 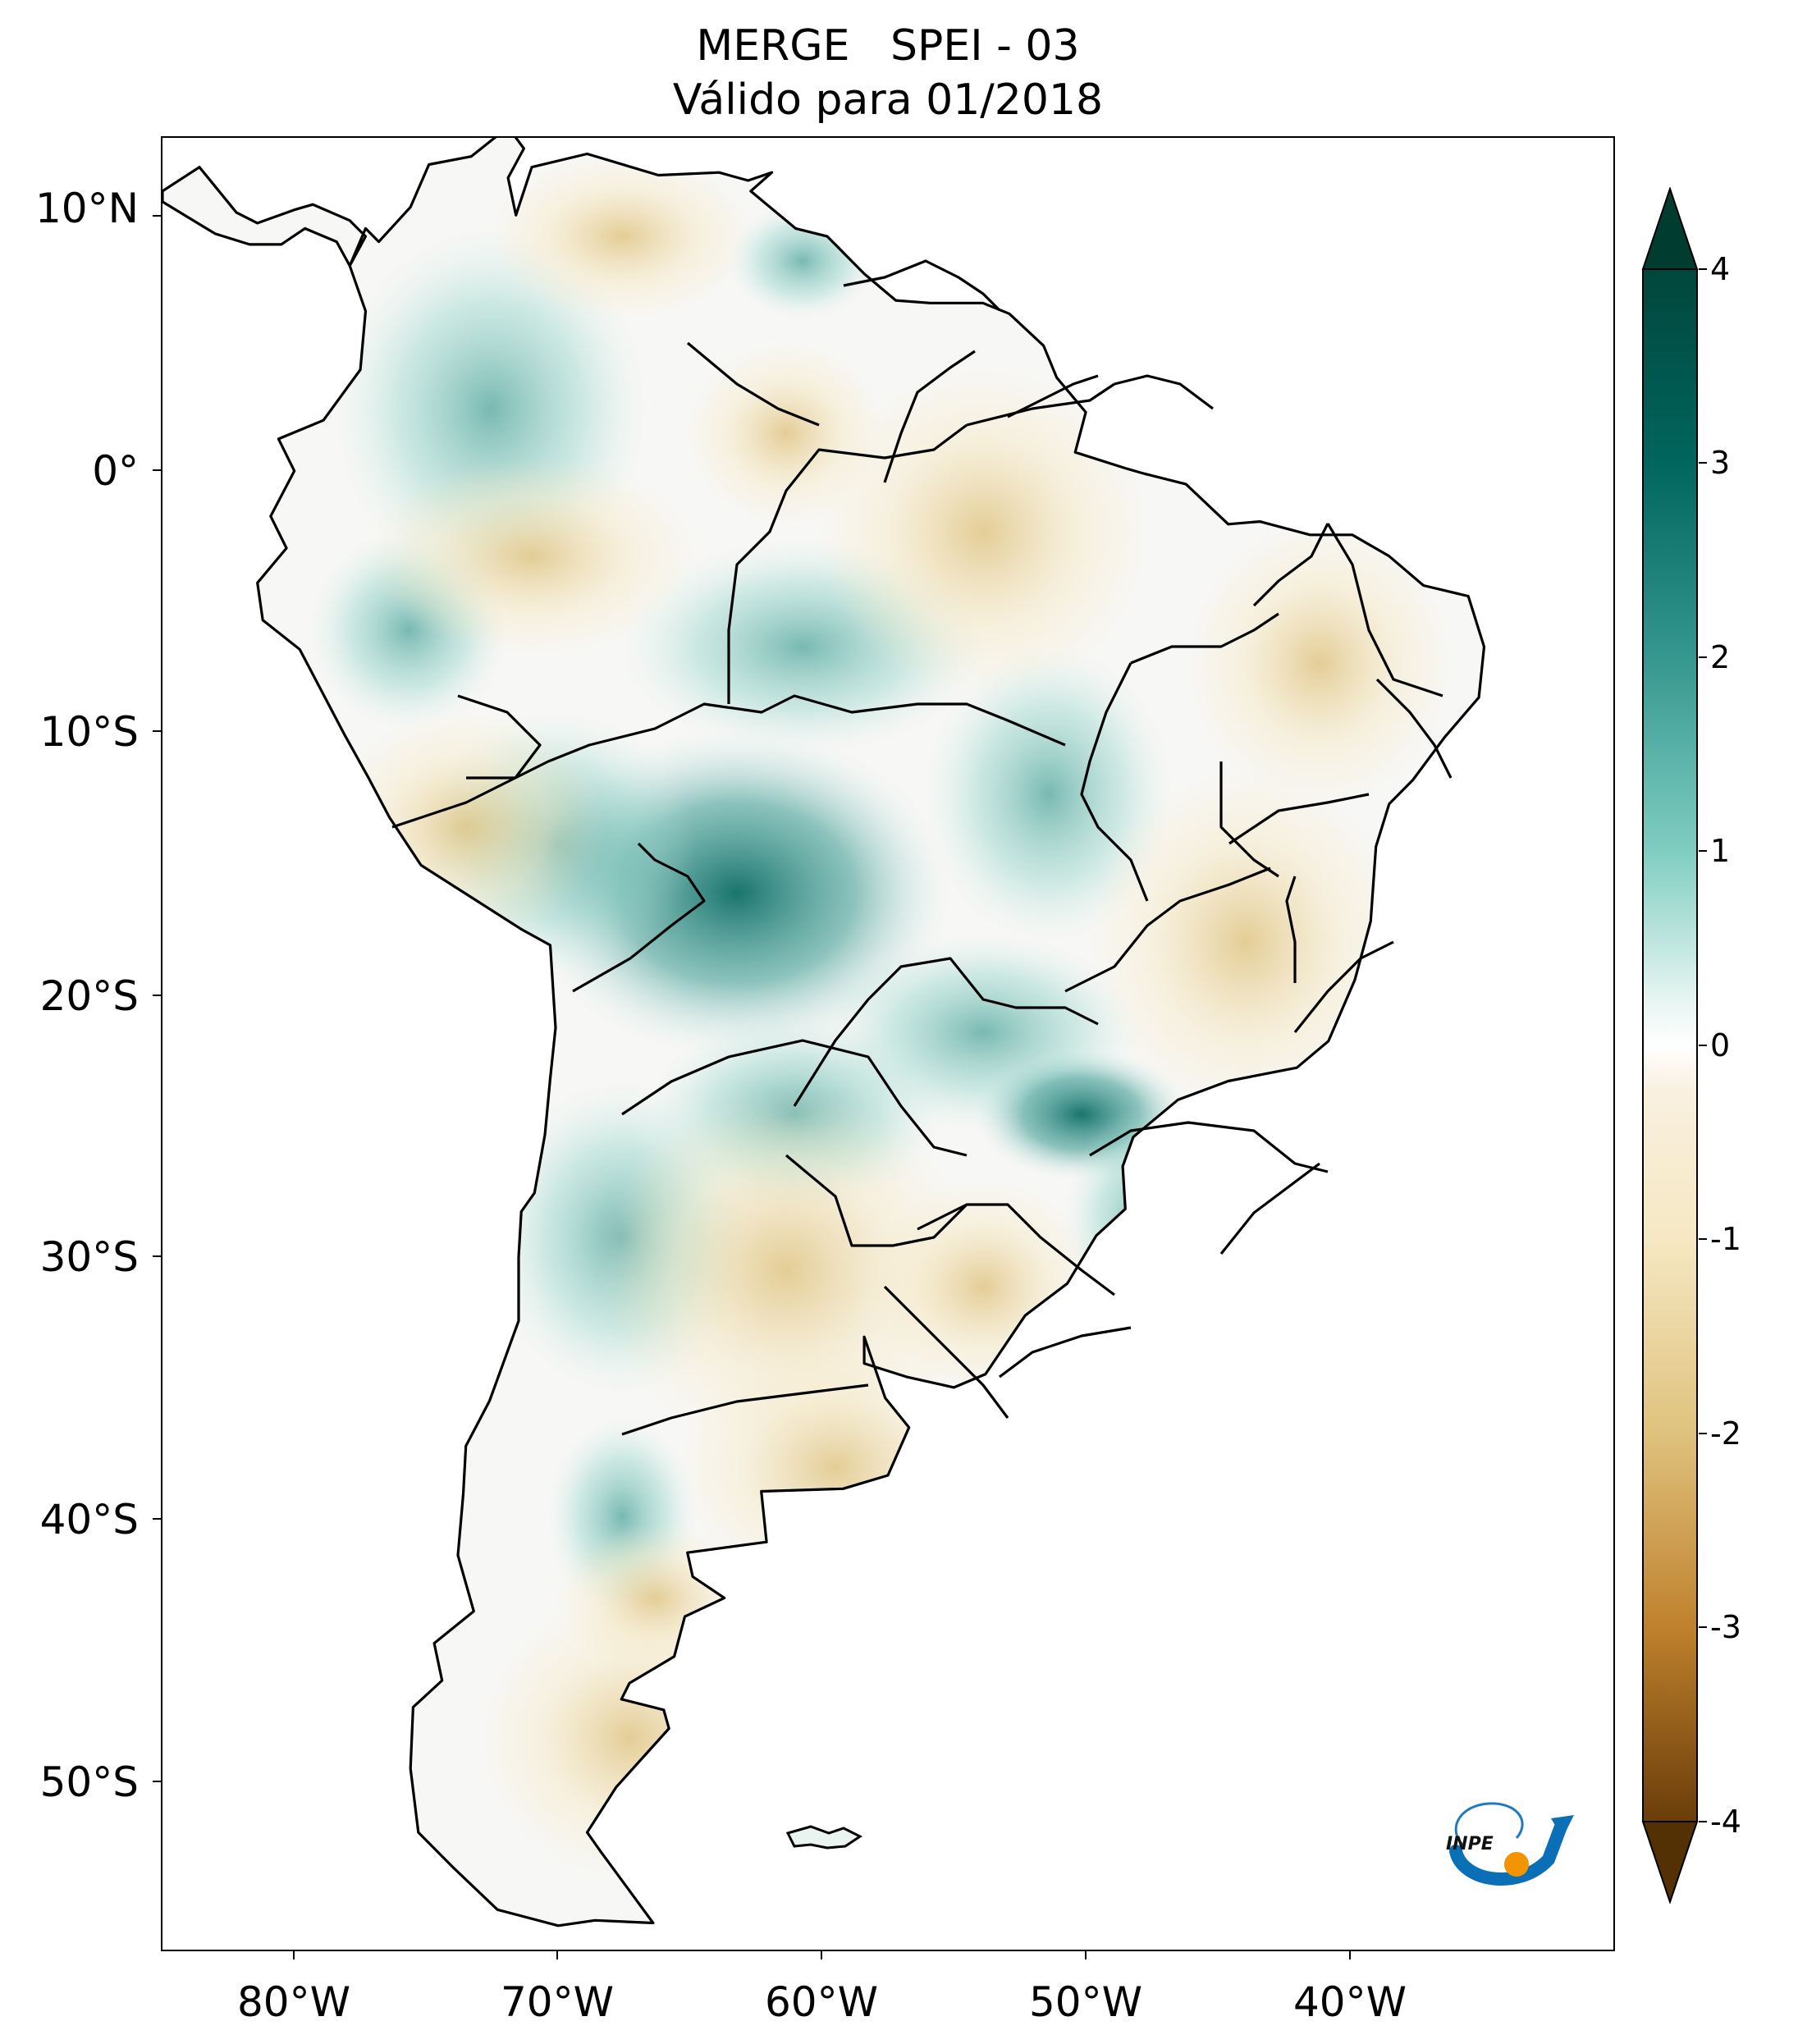 I want to click on y-tick-label: 10°N, so click(x=86, y=208).